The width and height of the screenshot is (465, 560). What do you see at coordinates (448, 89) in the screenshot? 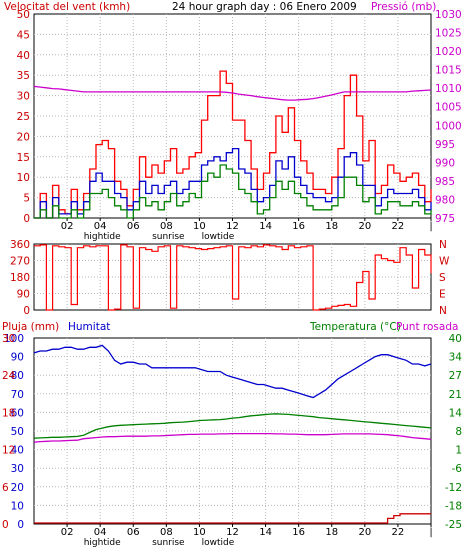
I see `pressure-y-tick-label: 1010` at bounding box center [448, 89].